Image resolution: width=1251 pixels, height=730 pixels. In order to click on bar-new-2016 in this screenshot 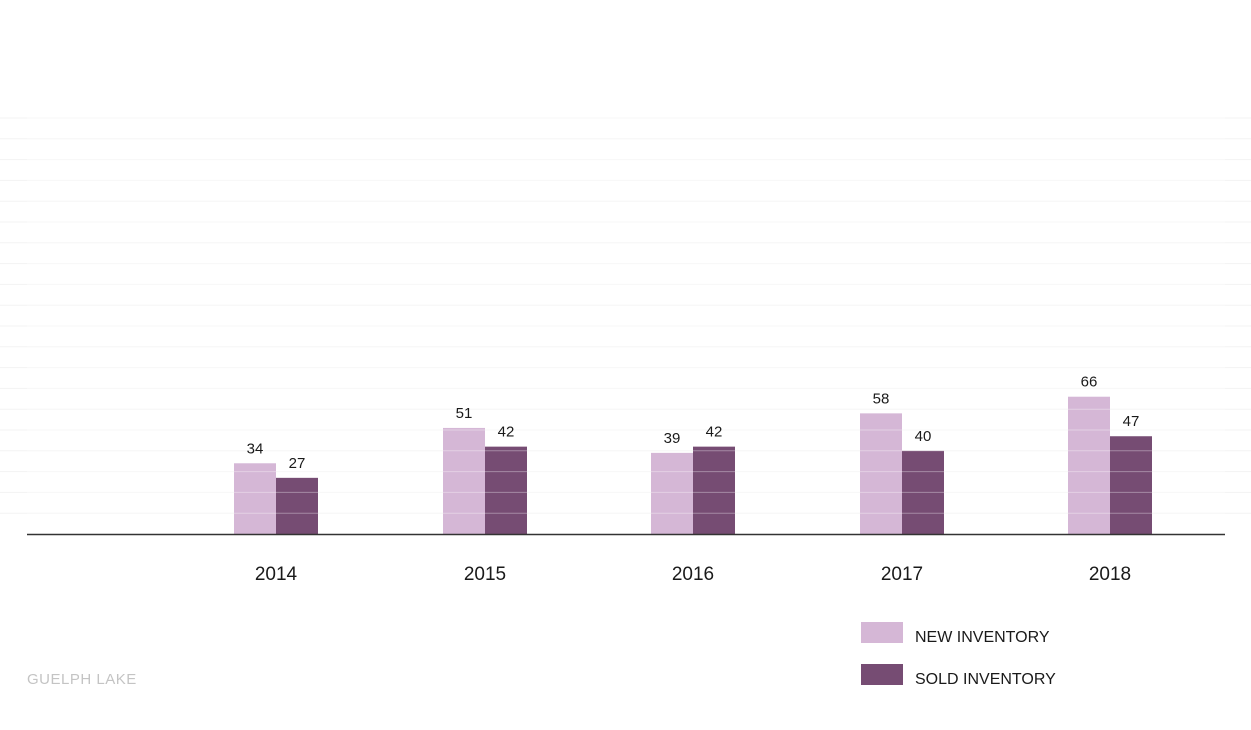, I will do `click(672, 493)`.